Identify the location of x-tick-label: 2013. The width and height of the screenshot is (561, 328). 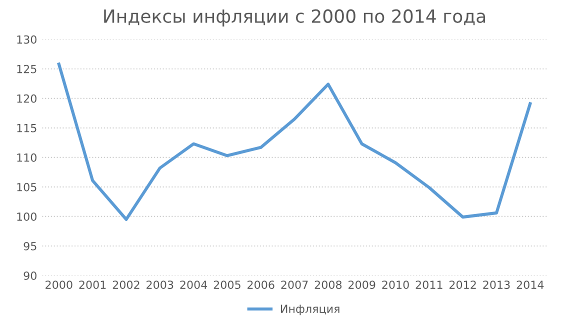
(496, 284).